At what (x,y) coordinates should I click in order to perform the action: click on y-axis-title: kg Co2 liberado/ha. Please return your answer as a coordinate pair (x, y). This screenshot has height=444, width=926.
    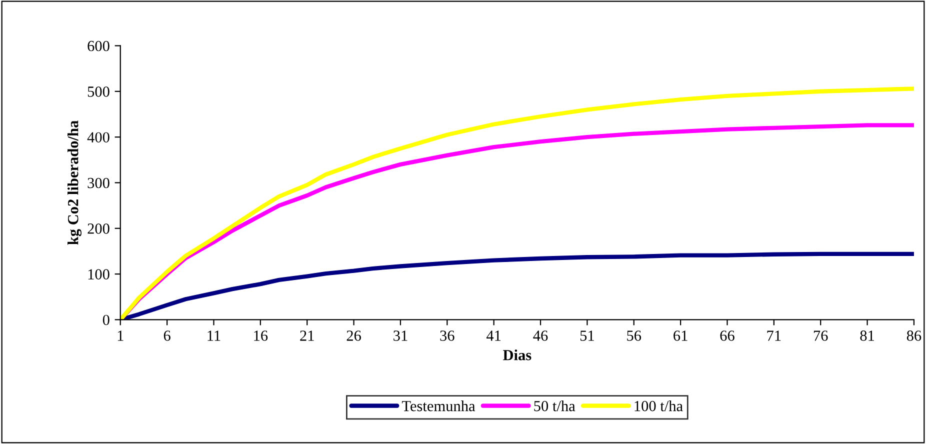
    Looking at the image, I should click on (75, 182).